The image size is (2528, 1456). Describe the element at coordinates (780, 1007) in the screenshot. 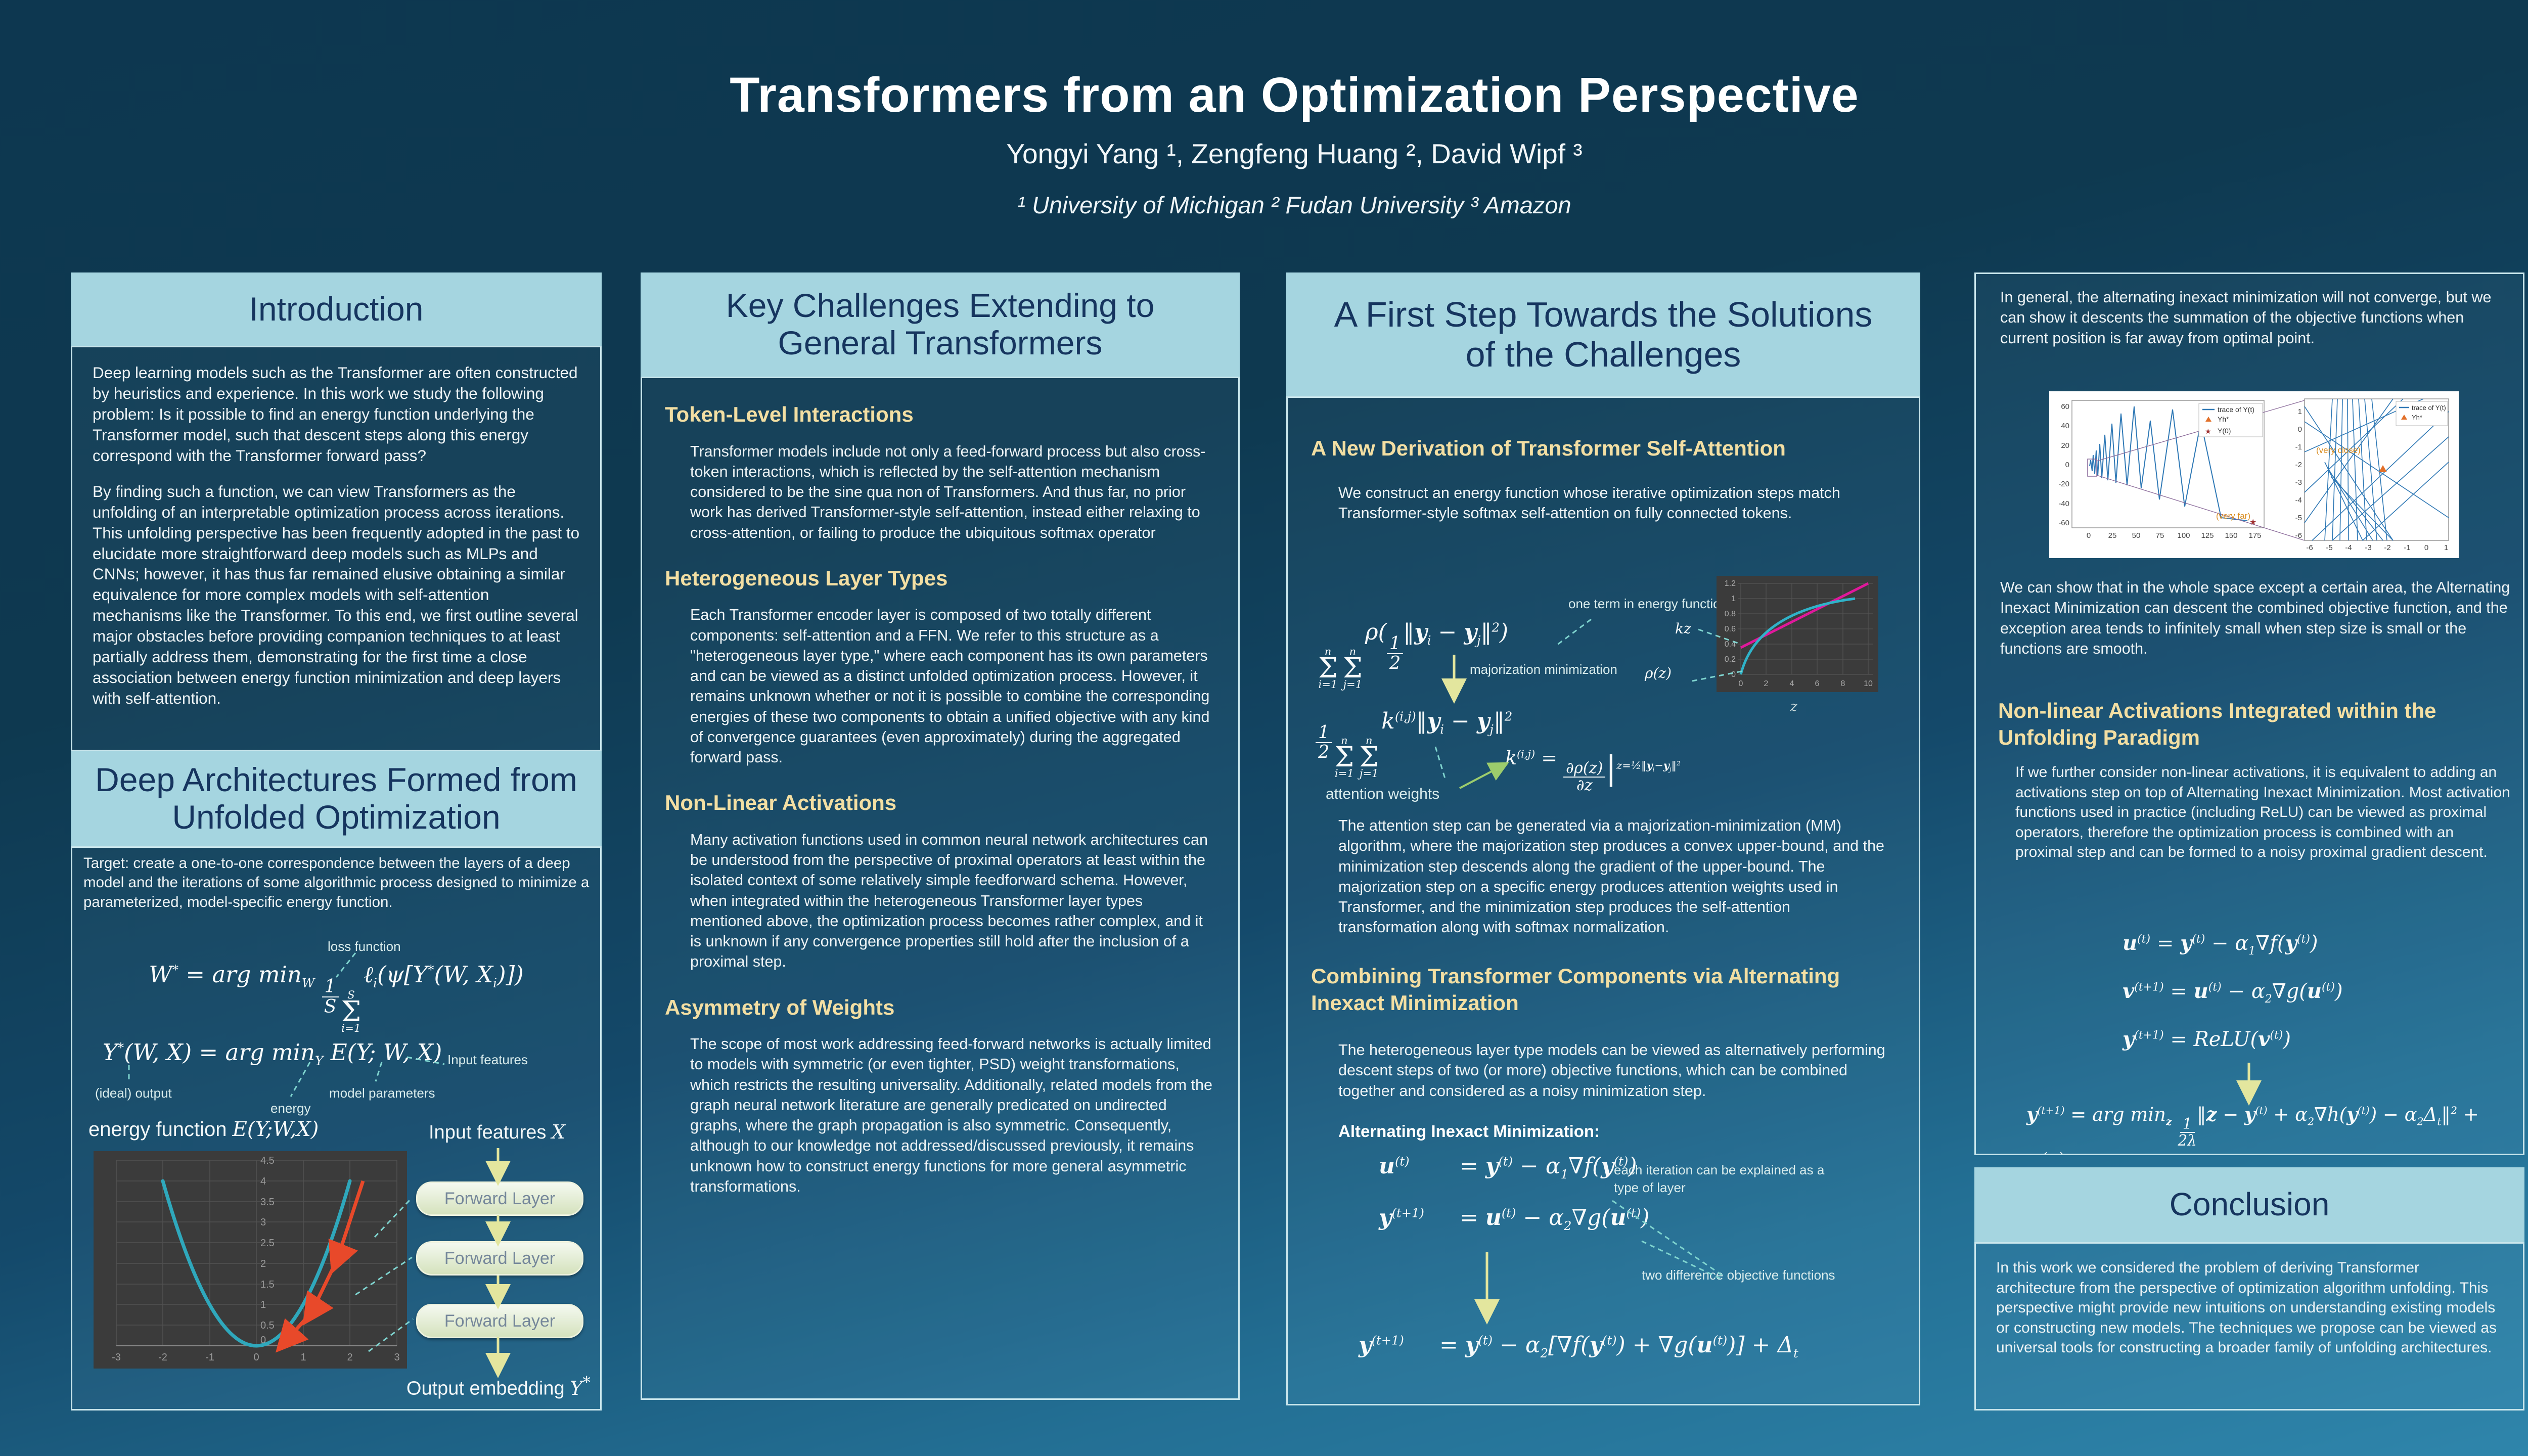

I see `subsection-asymmetry-title: Asymmetry of Weights` at that location.